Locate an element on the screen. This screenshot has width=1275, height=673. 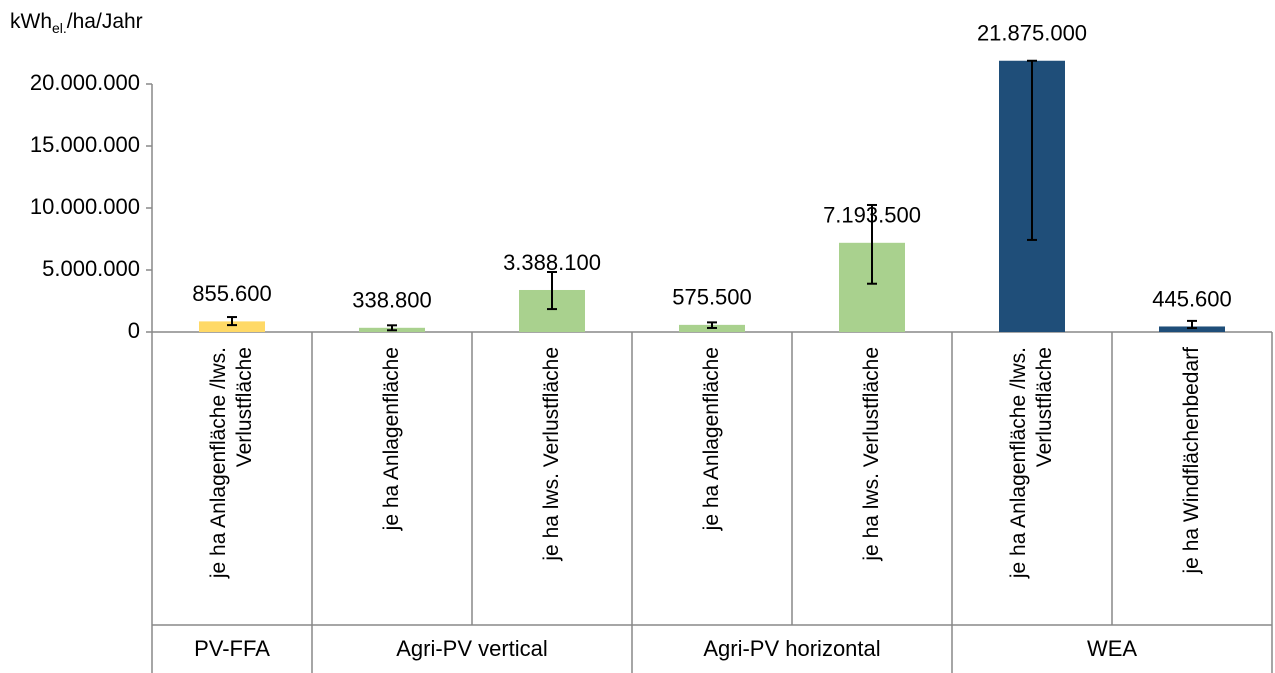
group-label: PV-FFA is located at coordinates (232, 648).